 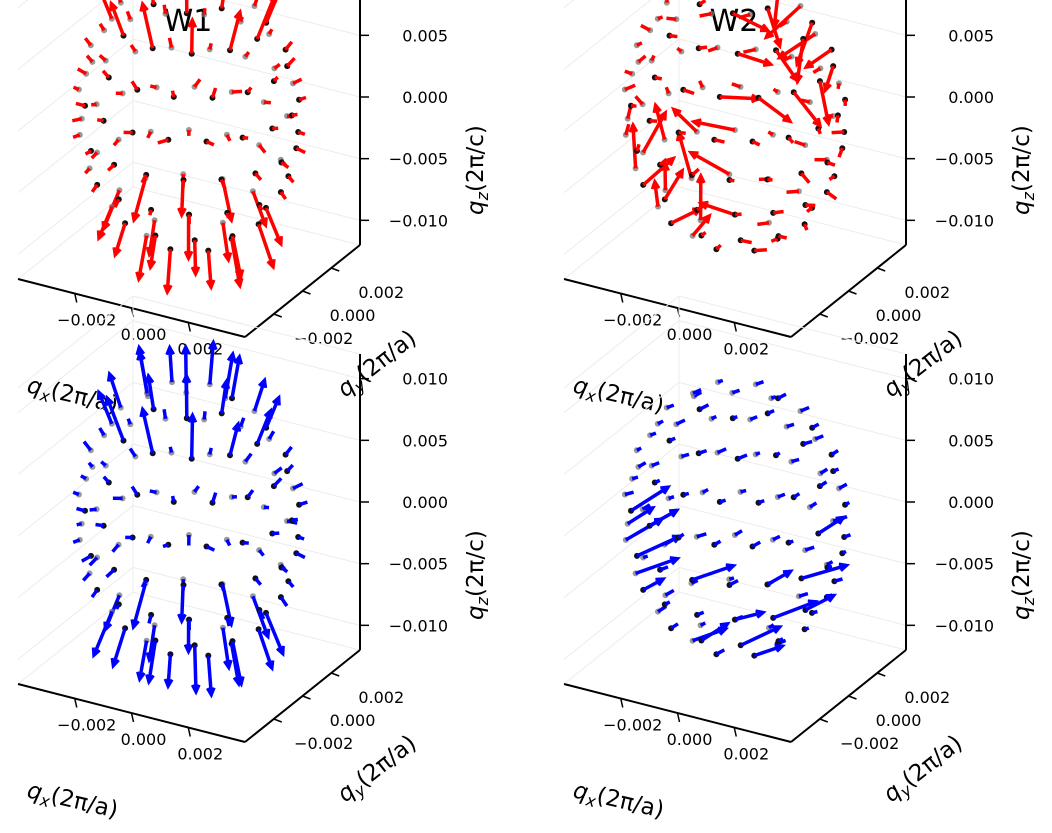 What do you see at coordinates (189, 140) in the screenshot?
I see `grid` at bounding box center [189, 140].